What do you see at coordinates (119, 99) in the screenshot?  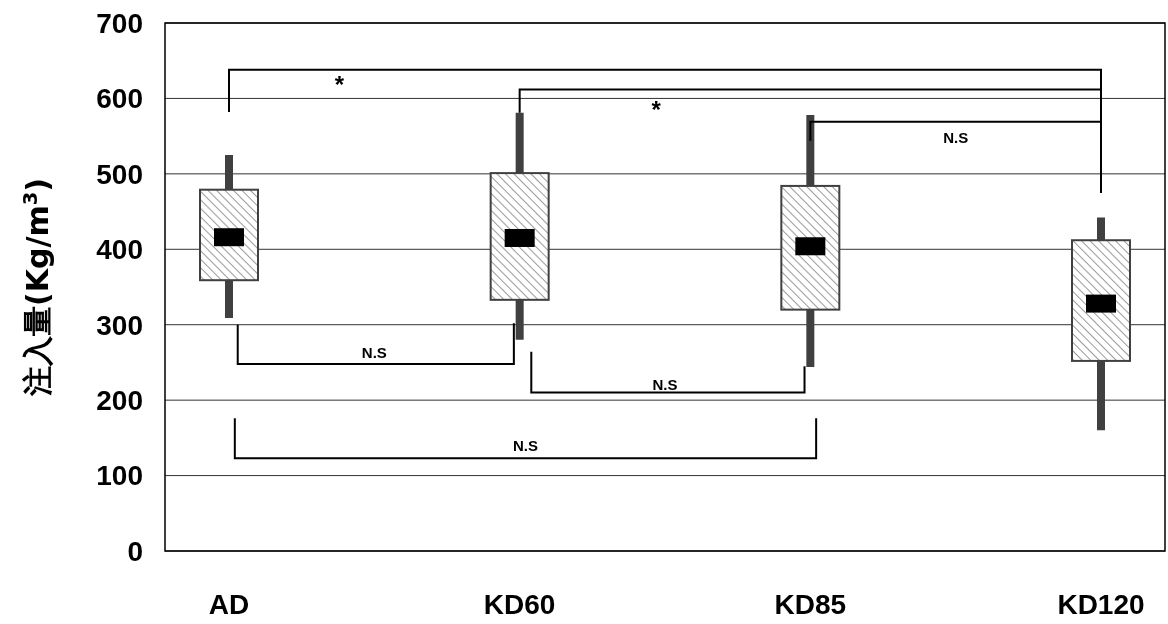 I see `y-tick-label: 600` at bounding box center [119, 99].